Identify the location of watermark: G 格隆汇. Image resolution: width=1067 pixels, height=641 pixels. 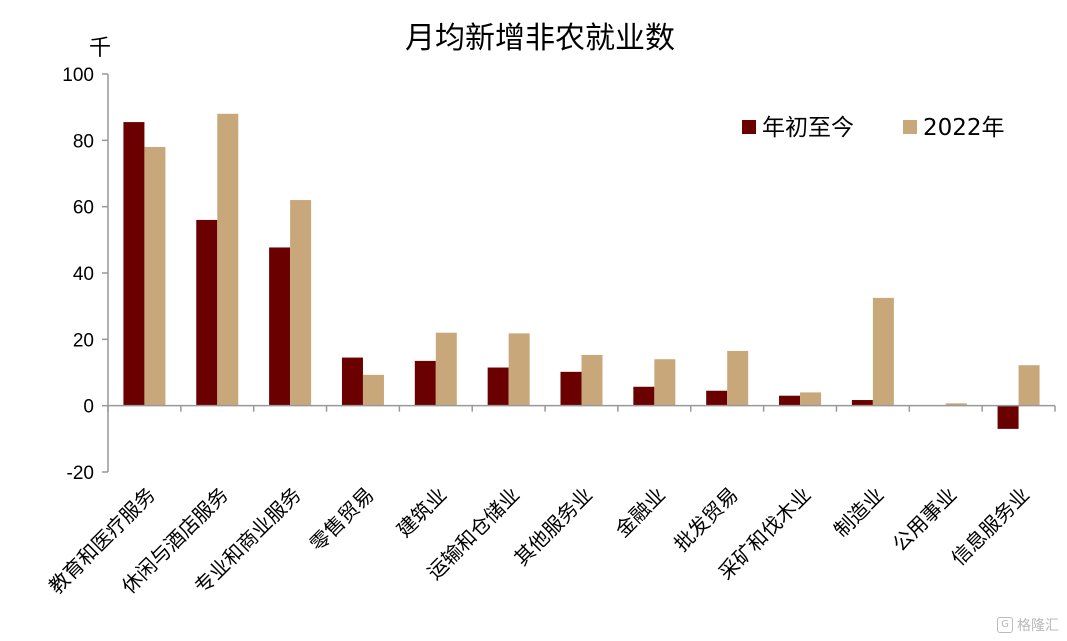
(1028, 625).